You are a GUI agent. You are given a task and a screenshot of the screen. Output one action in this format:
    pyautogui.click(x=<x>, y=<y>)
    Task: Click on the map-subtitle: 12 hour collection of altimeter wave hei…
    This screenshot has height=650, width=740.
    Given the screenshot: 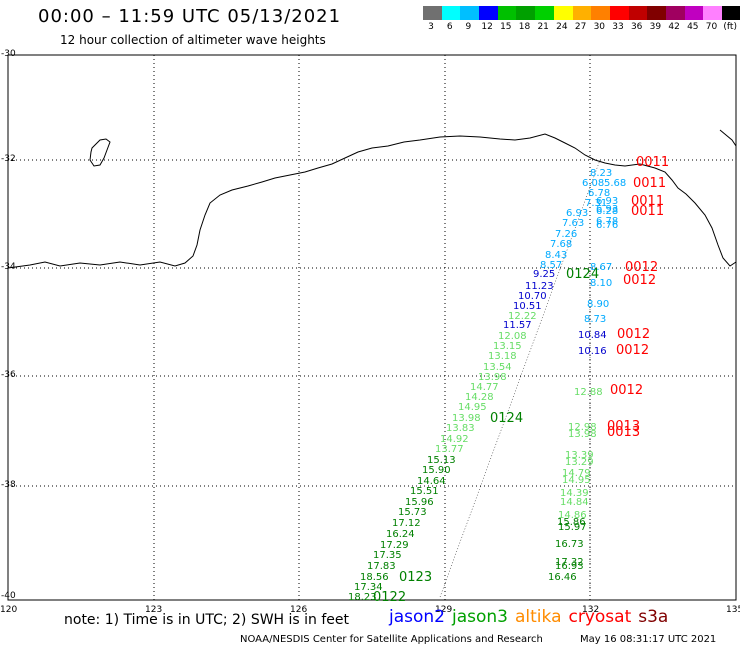 What is the action you would take?
    pyautogui.click(x=193, y=40)
    